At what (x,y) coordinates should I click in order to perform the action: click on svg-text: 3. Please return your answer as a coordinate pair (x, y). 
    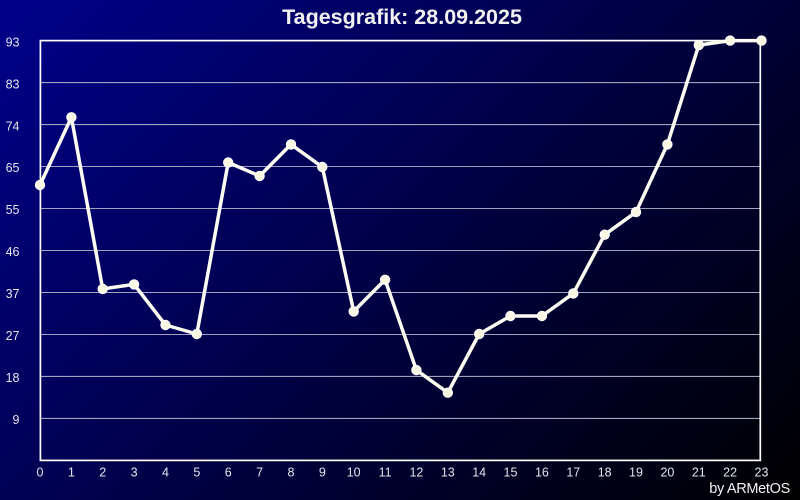
    Looking at the image, I should click on (134, 473).